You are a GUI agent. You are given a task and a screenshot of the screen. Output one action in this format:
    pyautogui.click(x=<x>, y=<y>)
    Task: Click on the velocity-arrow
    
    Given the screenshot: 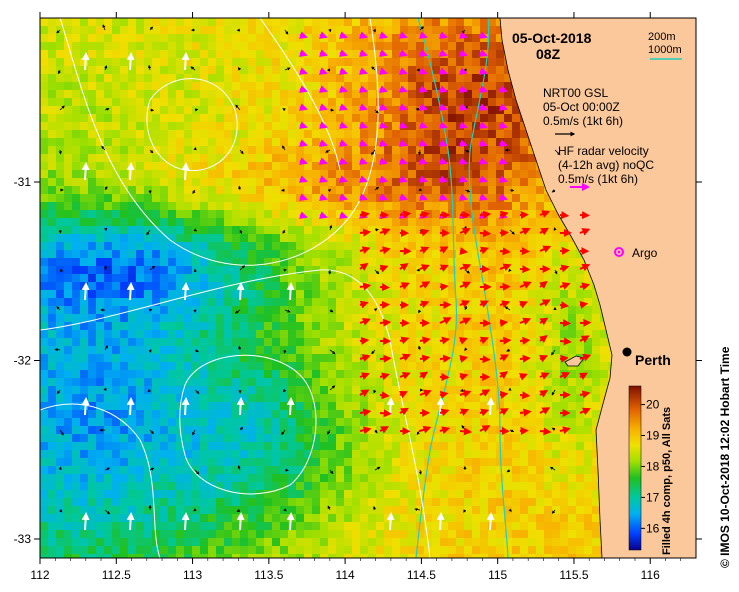 What is the action you would take?
    pyautogui.click(x=195, y=148)
    